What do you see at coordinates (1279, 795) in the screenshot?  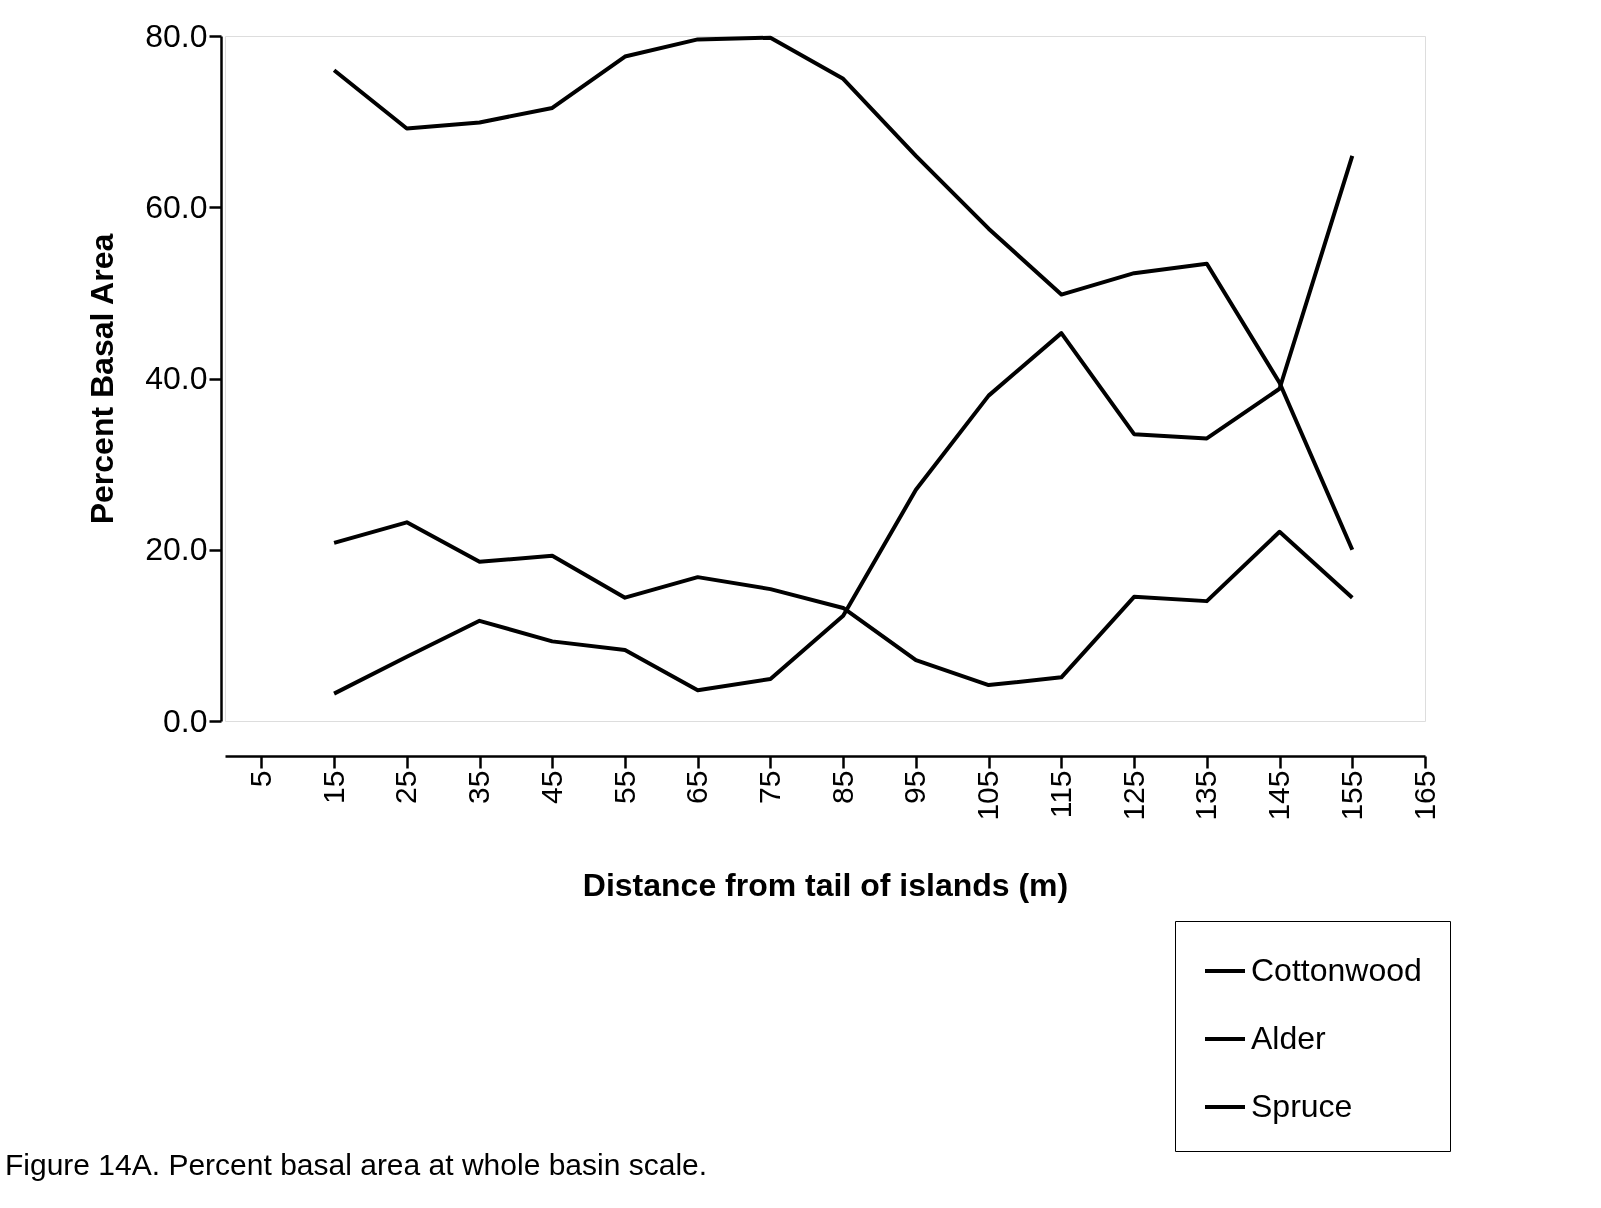 I see `x-tick-label: 145` at bounding box center [1279, 795].